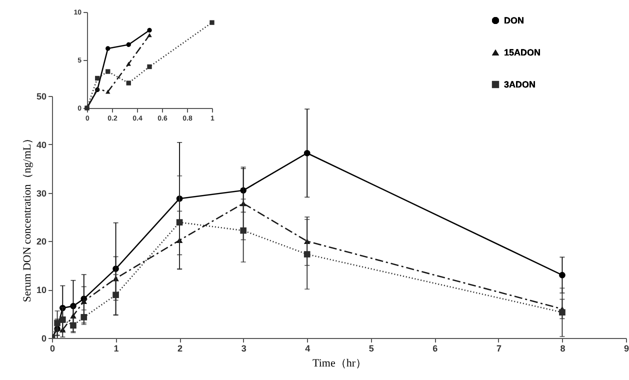 Image resolution: width=629 pixels, height=380 pixels. Describe the element at coordinates (339, 364) in the screenshot. I see `x-axis-title: Time（hr）` at that location.